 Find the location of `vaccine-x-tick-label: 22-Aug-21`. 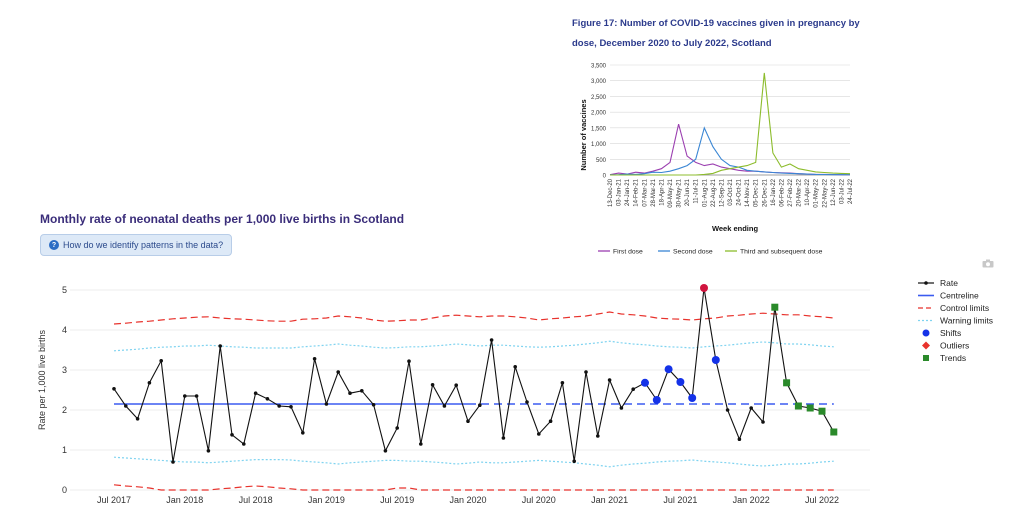

vaccine-x-tick-label: 22-Aug-21 is located at coordinates (714, 192).